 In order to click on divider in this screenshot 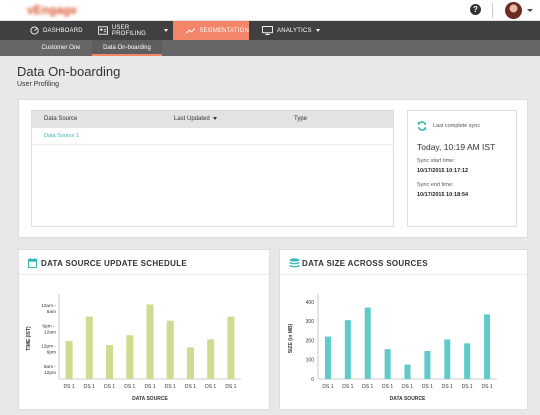, I will do `click(492, 10)`.